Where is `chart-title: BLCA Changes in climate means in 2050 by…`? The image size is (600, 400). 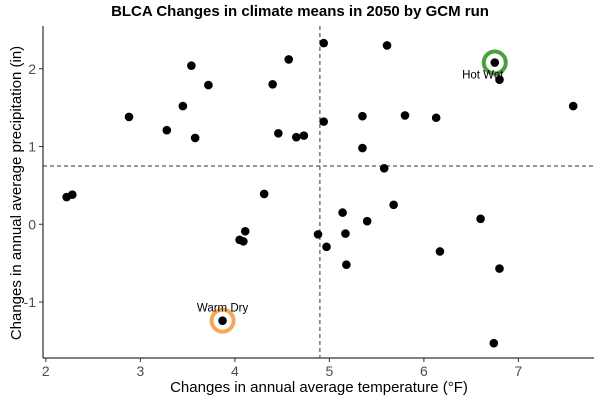 chart-title: BLCA Changes in climate means in 2050 by… is located at coordinates (300, 11).